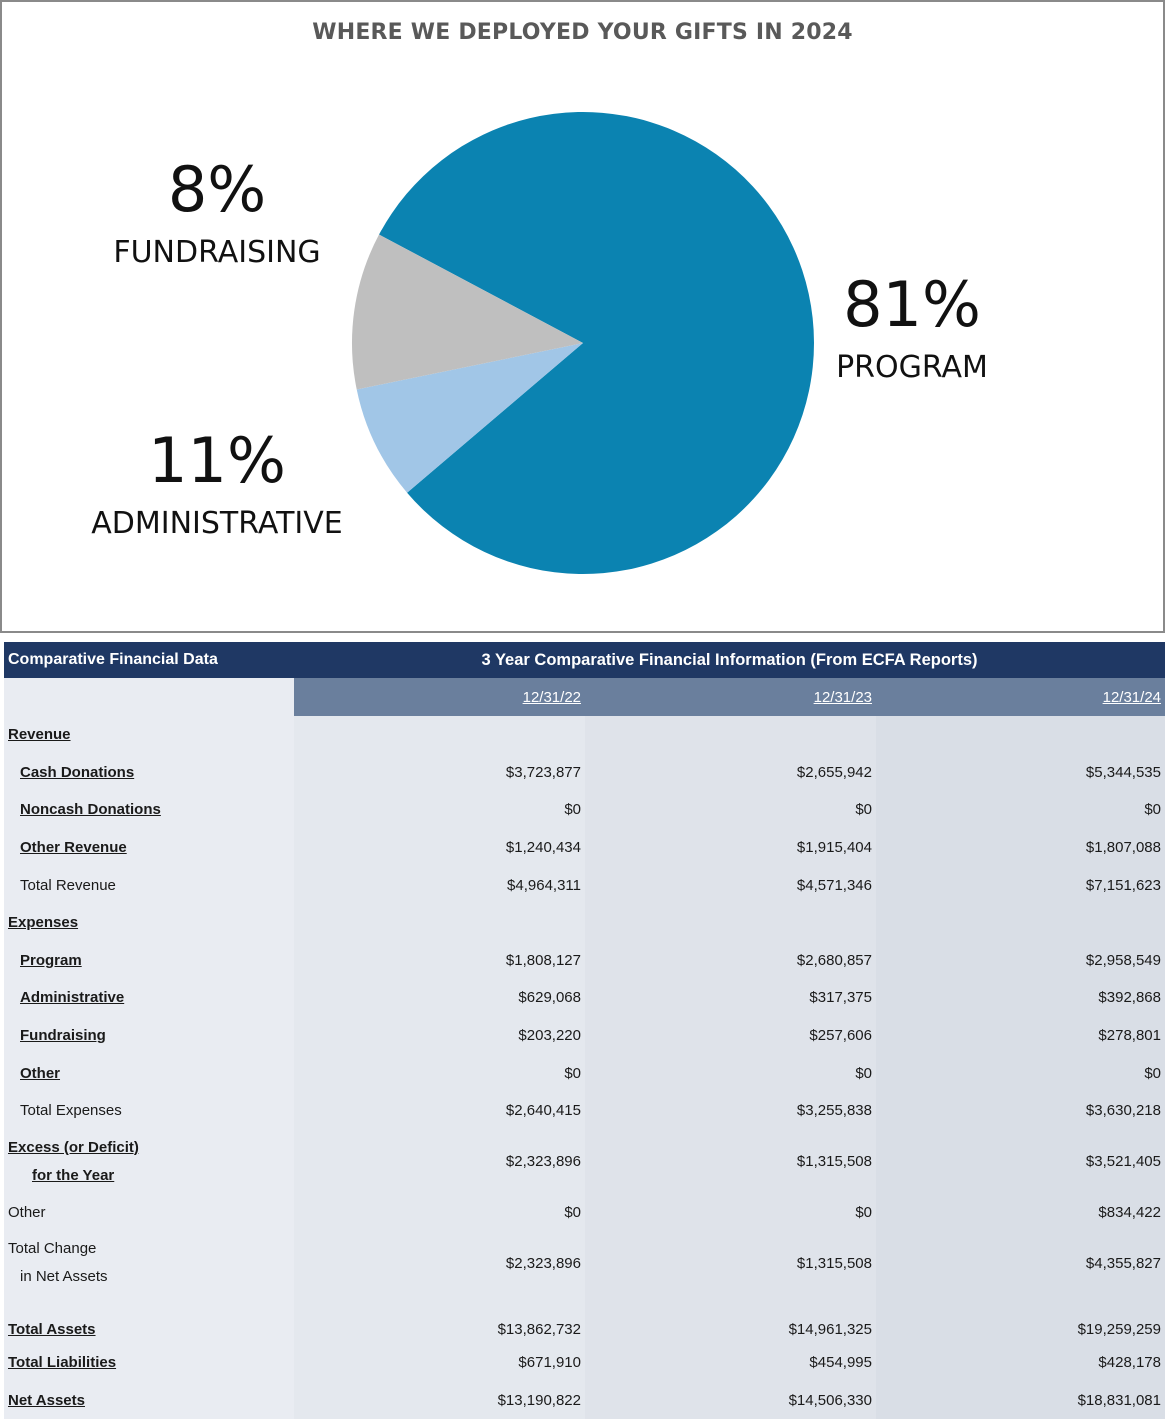 This screenshot has height=1419, width=1165. I want to click on cell: $3,723,877, so click(439, 772).